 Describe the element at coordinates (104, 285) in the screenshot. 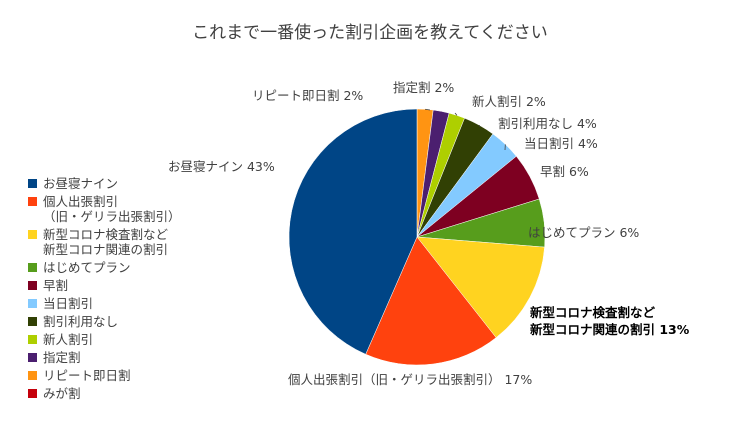

I see `legend-item: 早割` at that location.